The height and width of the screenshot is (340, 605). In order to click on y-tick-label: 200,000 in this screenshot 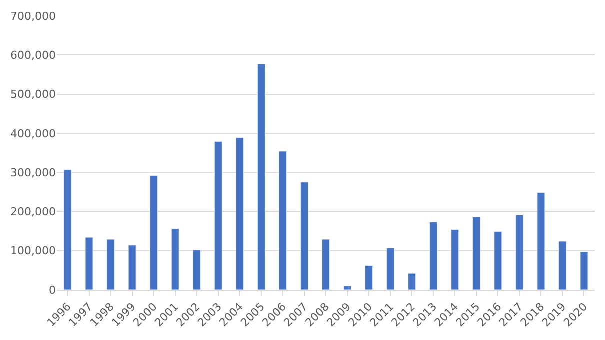, I will do `click(33, 212)`.